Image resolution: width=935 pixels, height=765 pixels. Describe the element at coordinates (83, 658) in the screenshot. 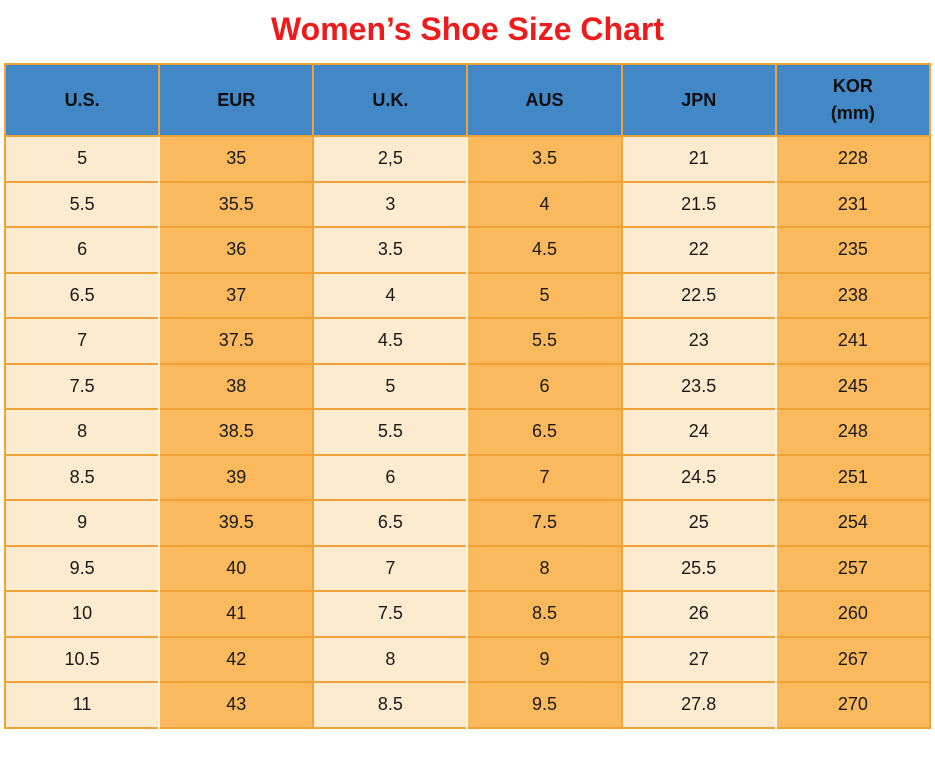

I see `table-cell: 10.5` at that location.